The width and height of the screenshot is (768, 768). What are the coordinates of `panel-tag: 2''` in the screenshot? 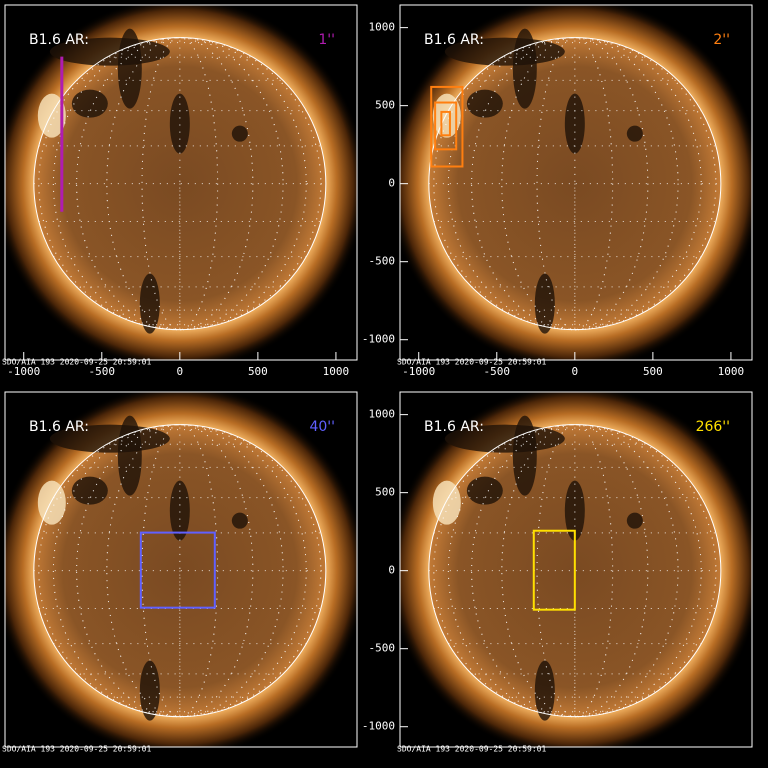 It's located at (721, 40).